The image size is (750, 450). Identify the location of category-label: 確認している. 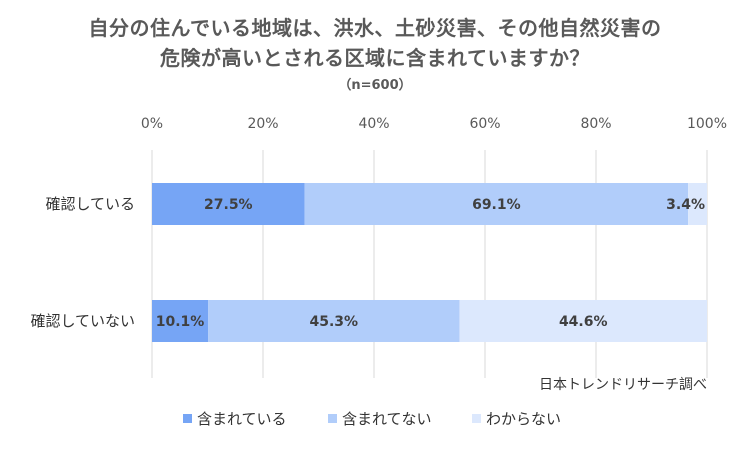
(90, 204).